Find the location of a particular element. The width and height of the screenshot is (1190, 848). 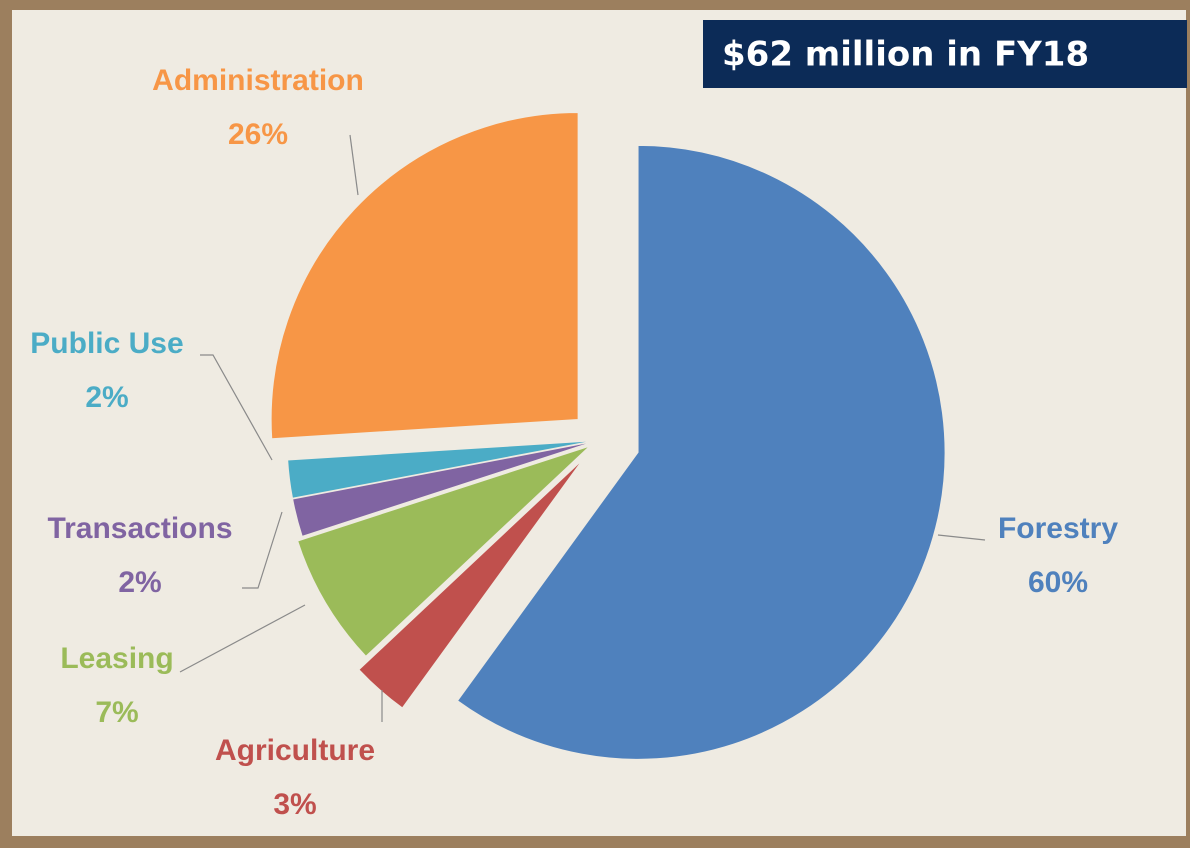

slice-label: Leasing is located at coordinates (116, 658).